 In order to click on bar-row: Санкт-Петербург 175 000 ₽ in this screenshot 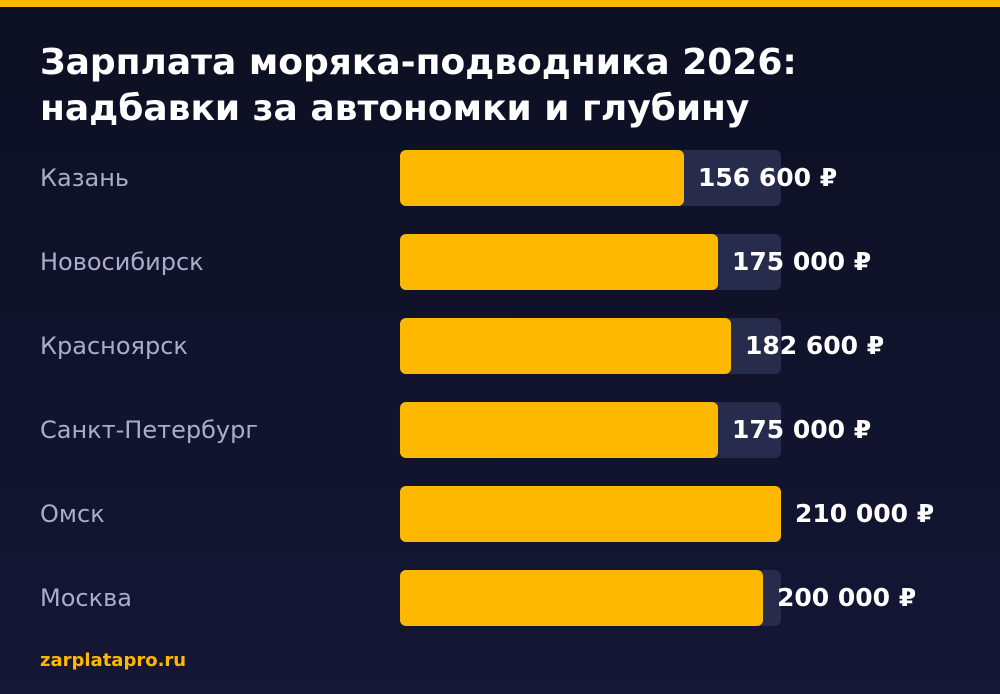, I will do `click(500, 430)`.